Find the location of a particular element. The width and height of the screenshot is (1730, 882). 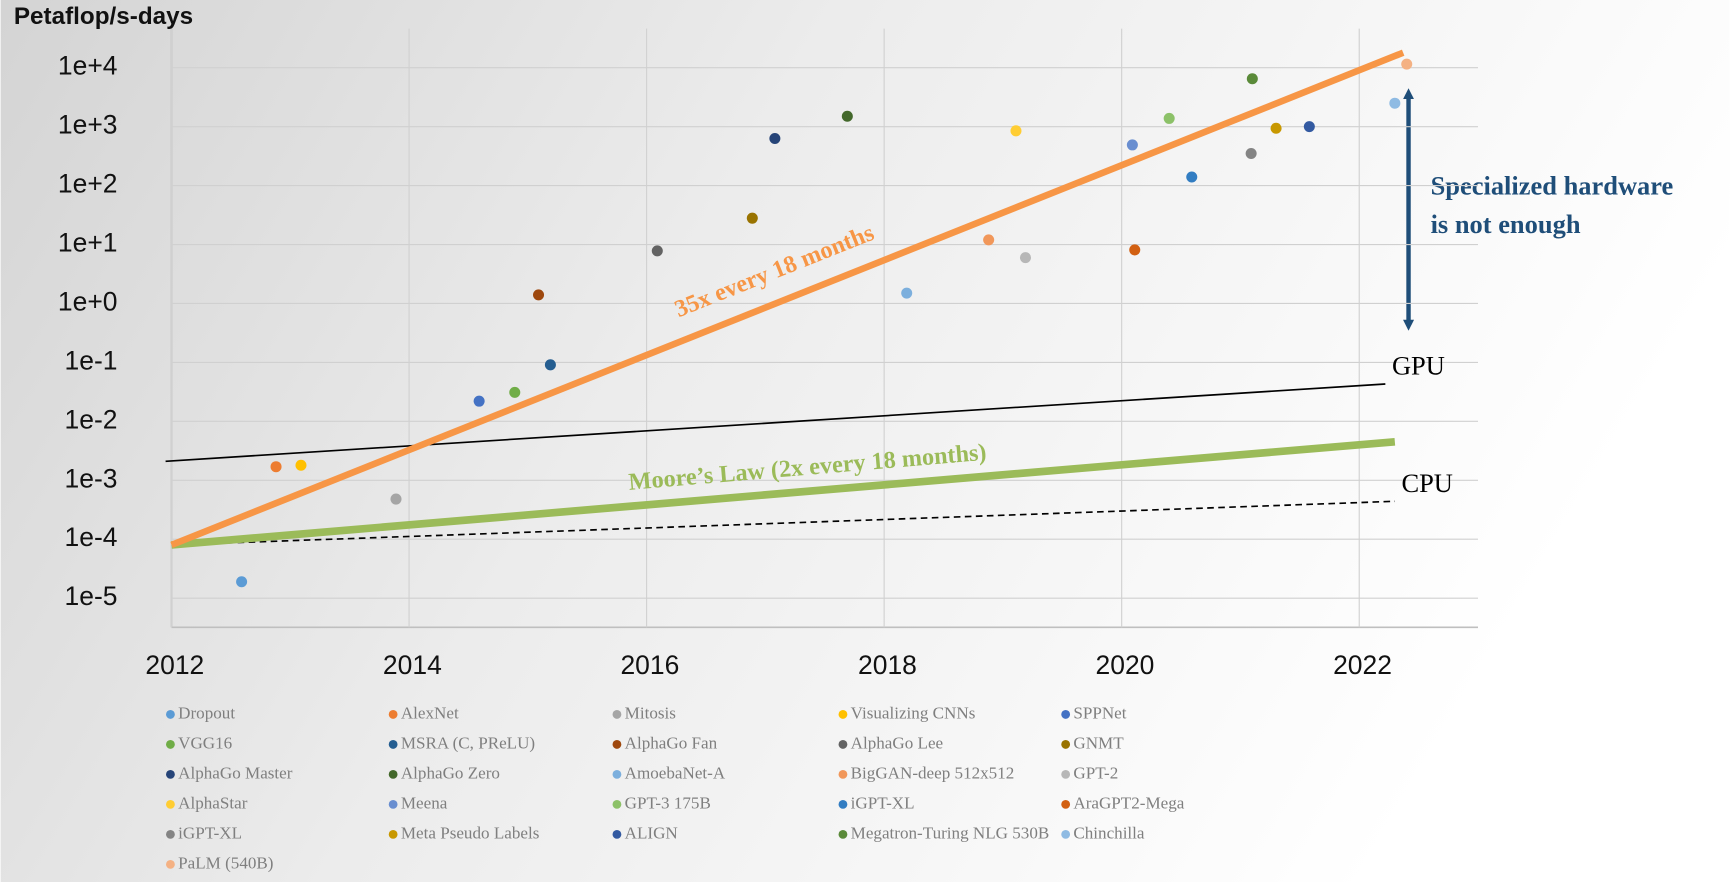

legend-label: Mitosis is located at coordinates (651, 712).